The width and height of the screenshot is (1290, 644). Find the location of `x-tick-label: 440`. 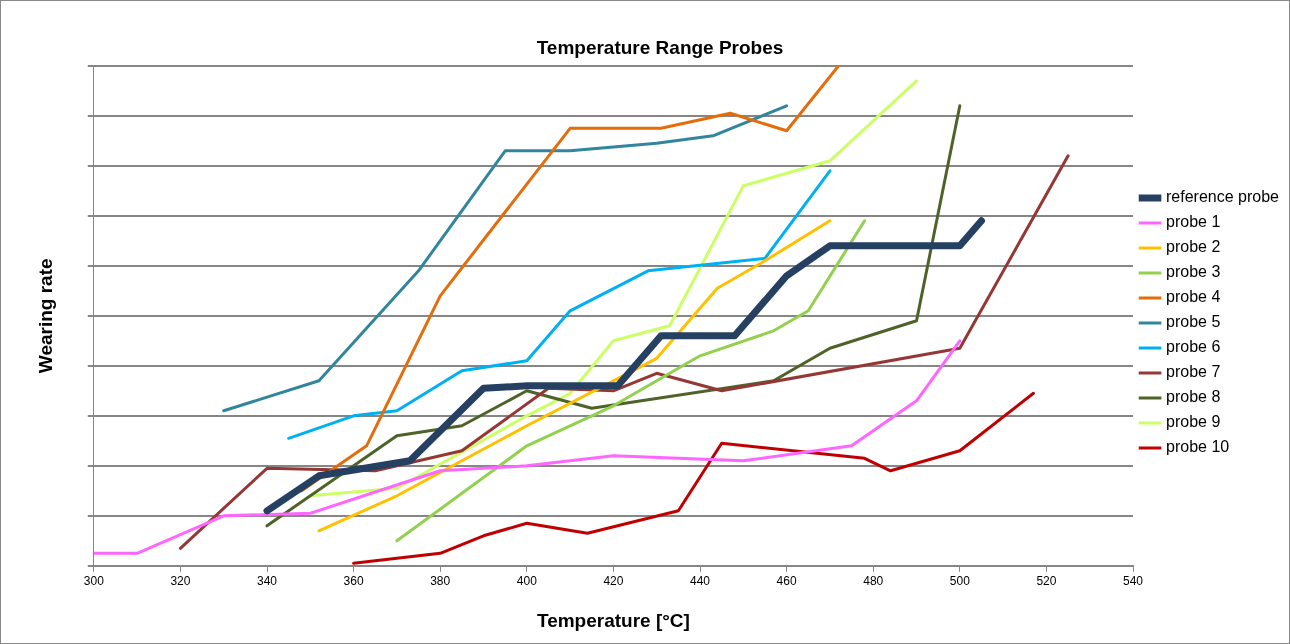

x-tick-label: 440 is located at coordinates (700, 581).